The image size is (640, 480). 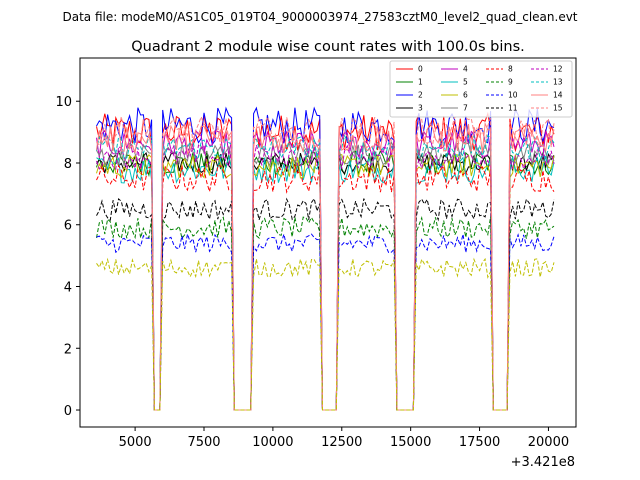 What do you see at coordinates (558, 95) in the screenshot?
I see `legend-label-14: 14` at bounding box center [558, 95].